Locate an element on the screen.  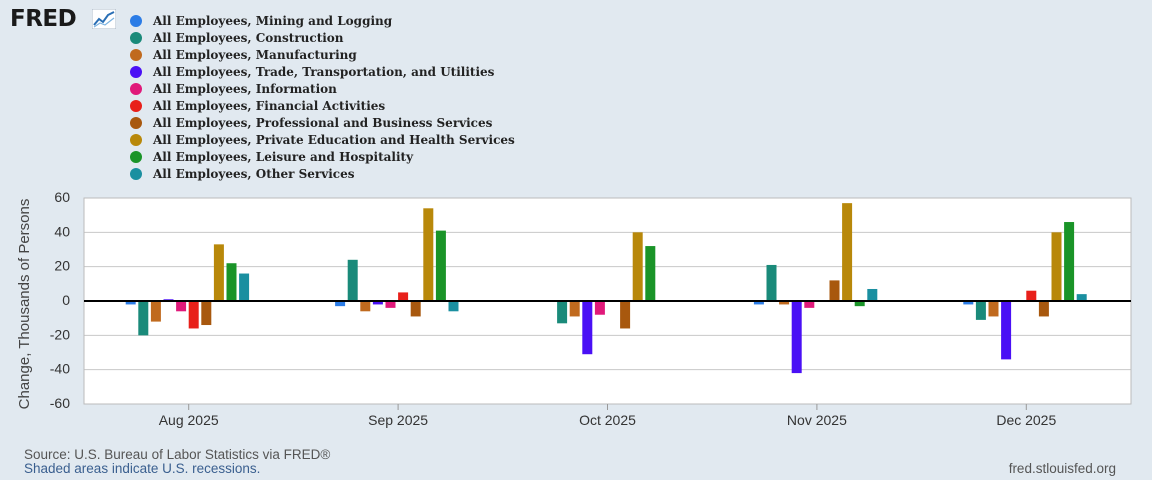
legend-item: All Employees, Manufacturing is located at coordinates (322, 54).